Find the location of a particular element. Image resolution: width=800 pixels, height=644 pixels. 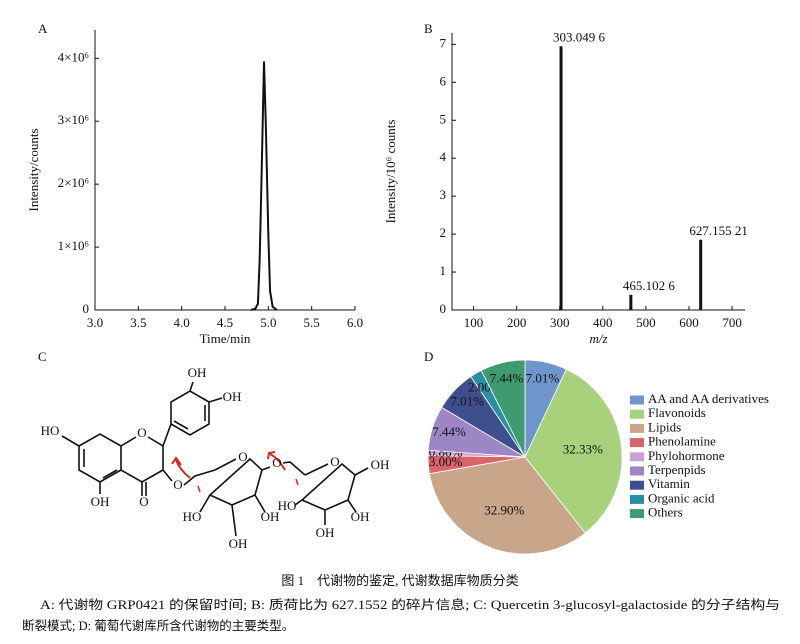

panel-label: D is located at coordinates (428, 356).